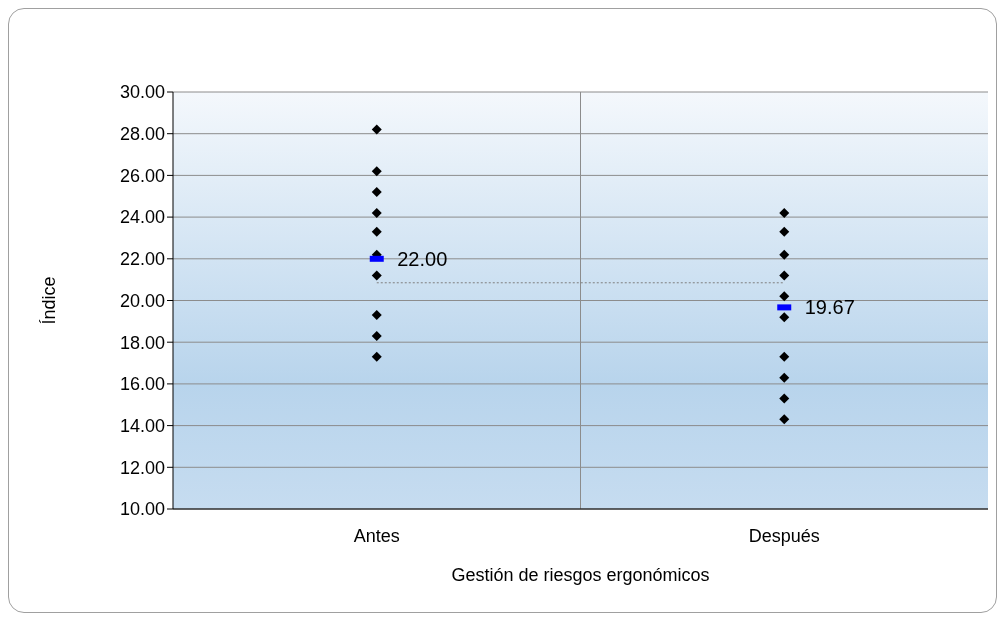  I want to click on x-tick-label: Antes, so click(376, 535).